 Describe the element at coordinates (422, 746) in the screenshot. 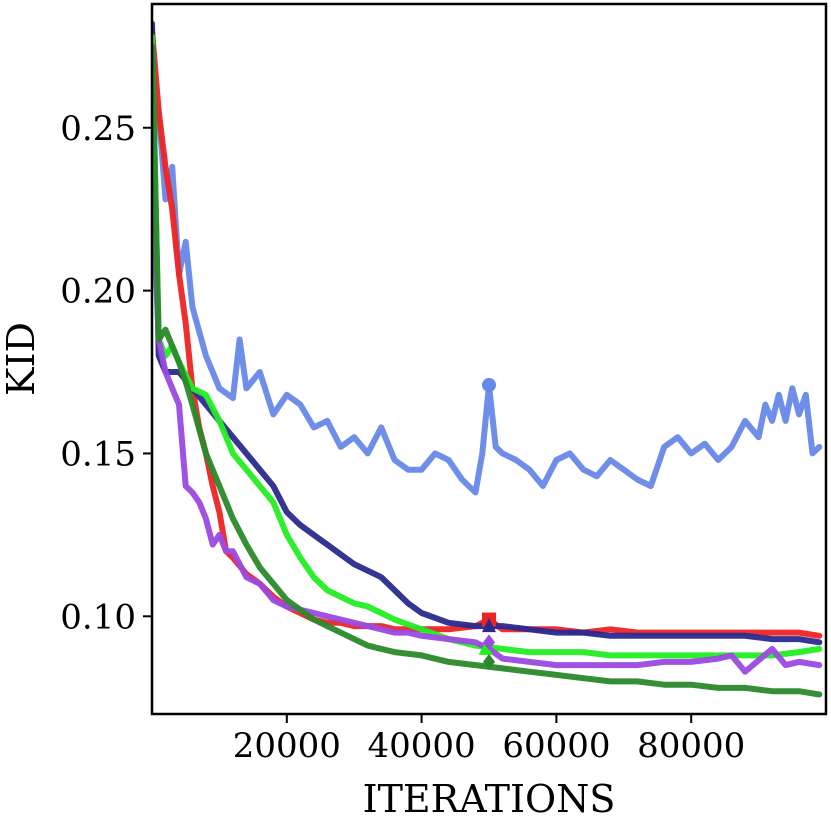

I see `x-tick-label: 40000` at that location.